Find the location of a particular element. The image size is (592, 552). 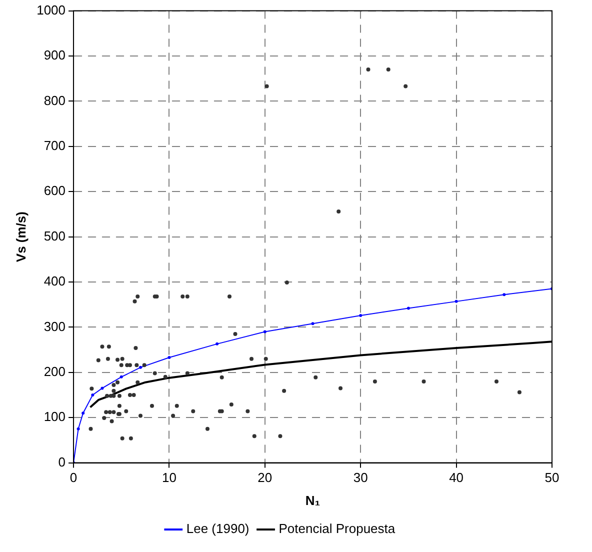

x-tick-label: 10 is located at coordinates (169, 478).